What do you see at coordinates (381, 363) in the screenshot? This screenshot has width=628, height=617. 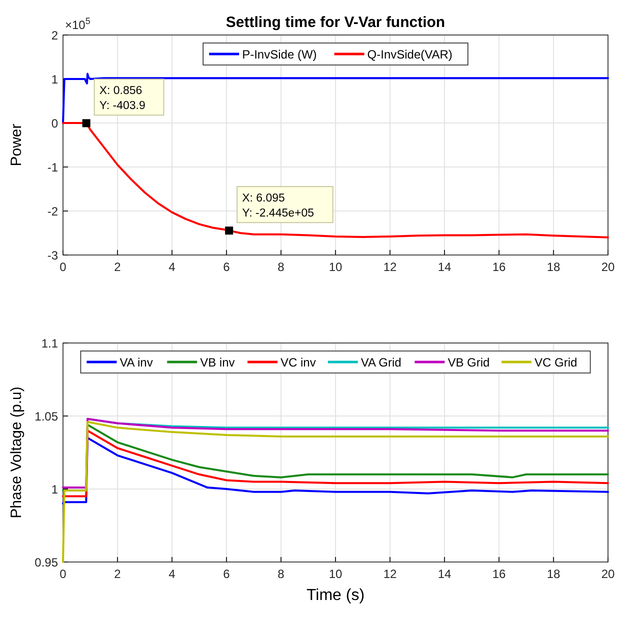 I see `legend-label: VA Grid` at bounding box center [381, 363].